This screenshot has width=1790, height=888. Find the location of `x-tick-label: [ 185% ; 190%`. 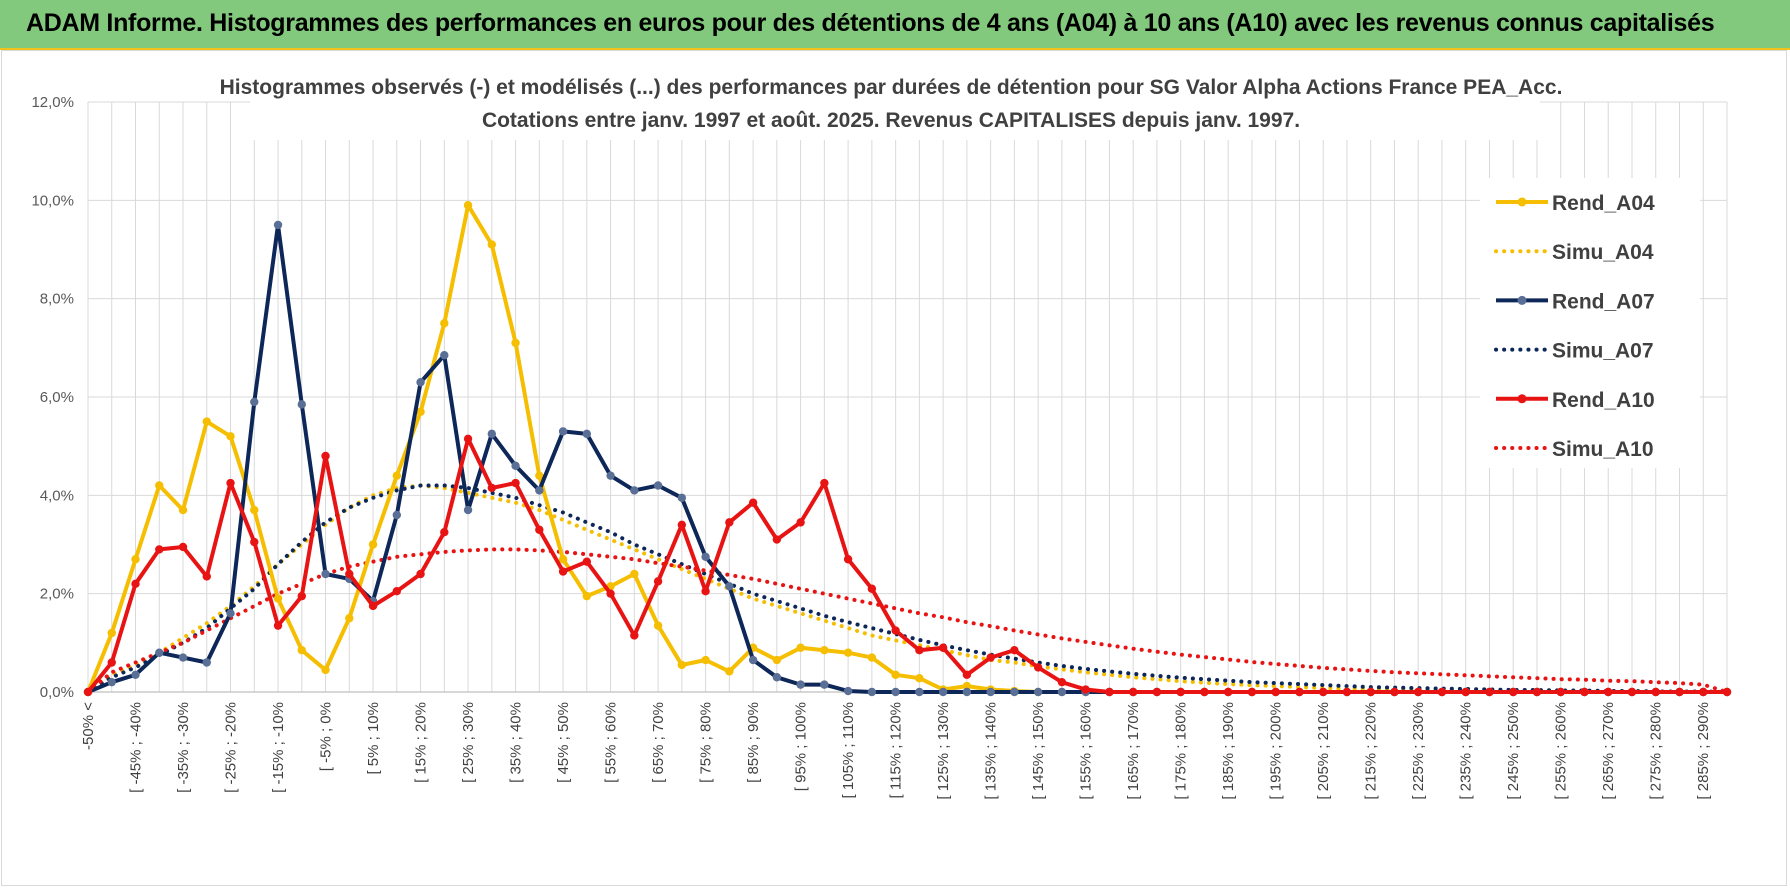

x-tick-label: [ 185% ; 190% is located at coordinates (1228, 751).